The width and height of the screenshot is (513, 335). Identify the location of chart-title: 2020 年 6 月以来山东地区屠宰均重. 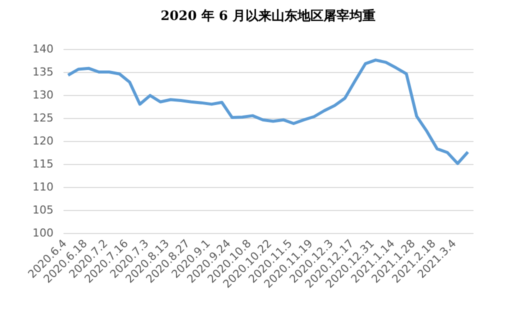
(268, 16).